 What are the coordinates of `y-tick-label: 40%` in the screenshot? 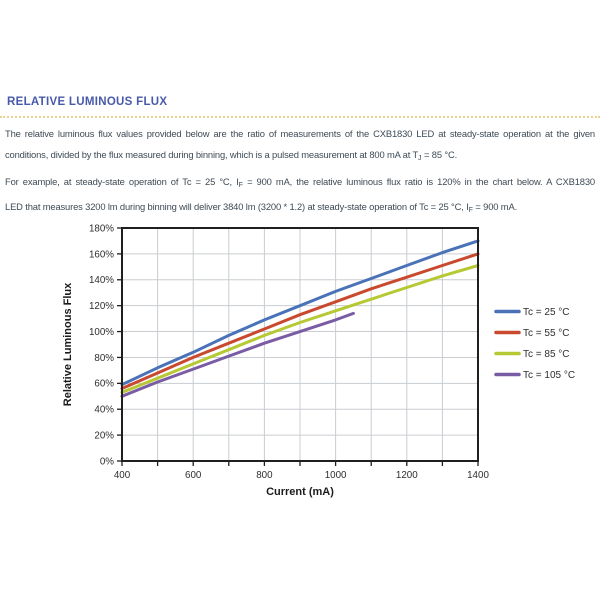 It's located at (104, 410).